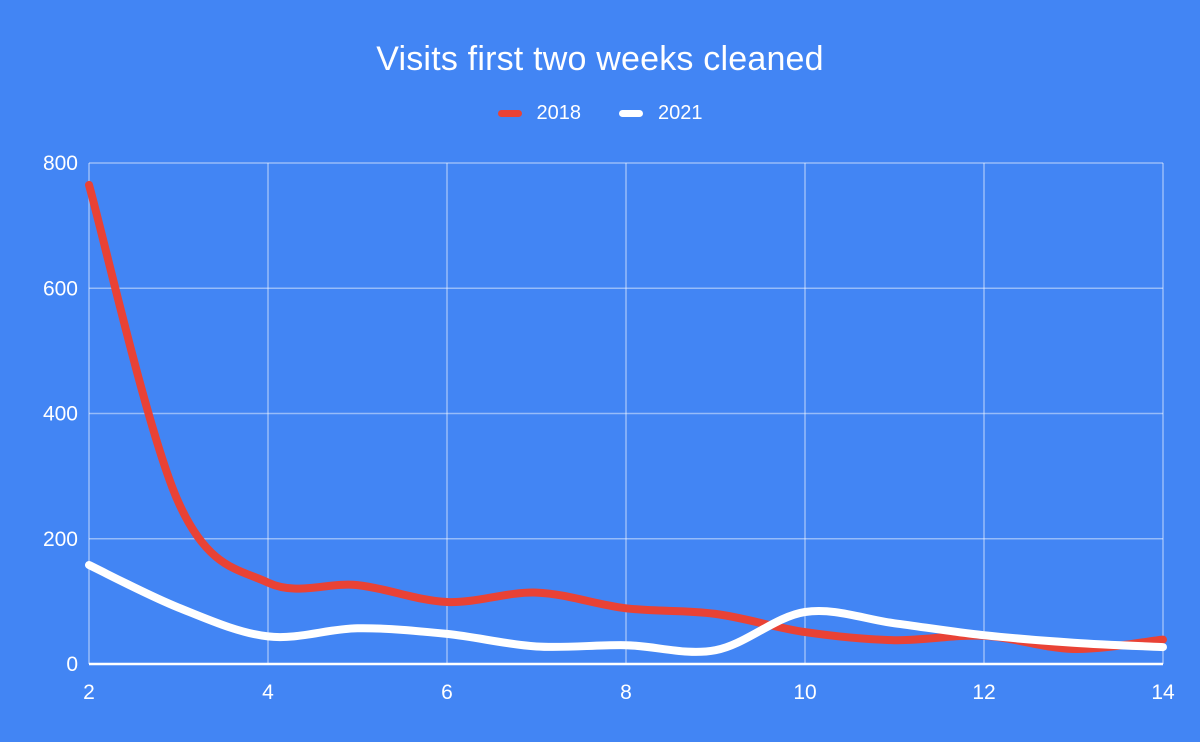 The width and height of the screenshot is (1200, 742). I want to click on x-tick-label: 12, so click(983, 692).